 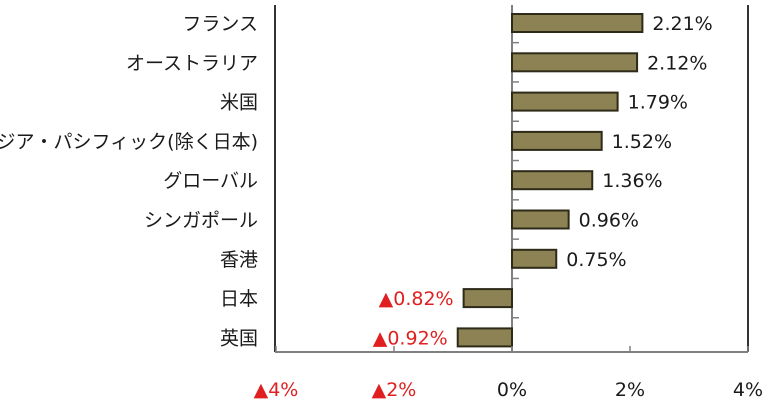 What do you see at coordinates (596, 260) in the screenshot?
I see `value-label: 0.75%` at bounding box center [596, 260].